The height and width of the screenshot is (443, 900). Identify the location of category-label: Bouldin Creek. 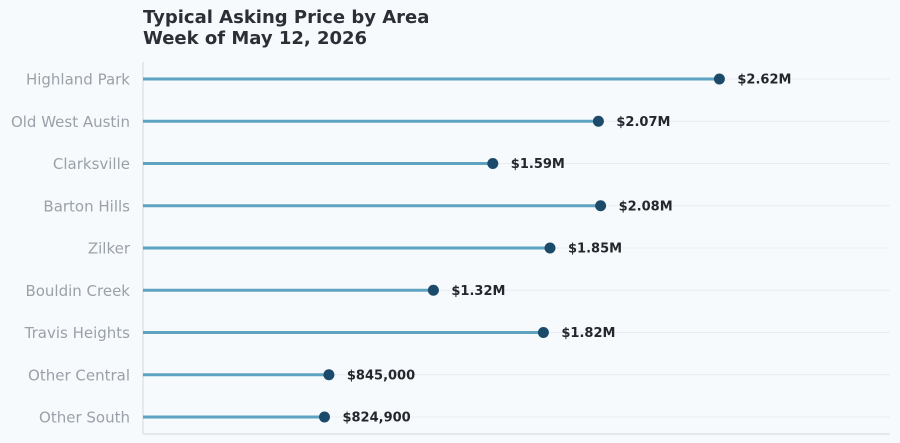
(77, 291).